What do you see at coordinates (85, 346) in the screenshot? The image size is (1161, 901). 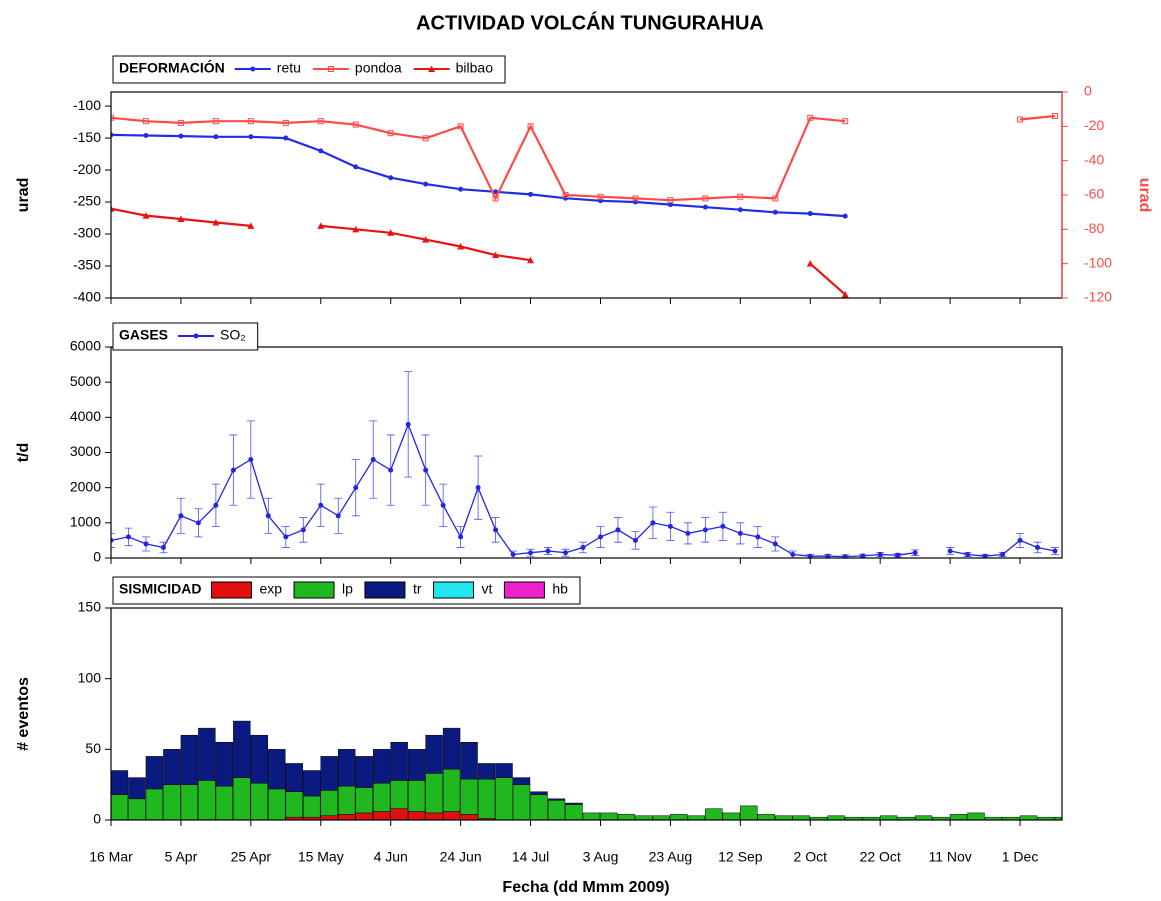 I see `y-tick-label: 6000` at bounding box center [85, 346].